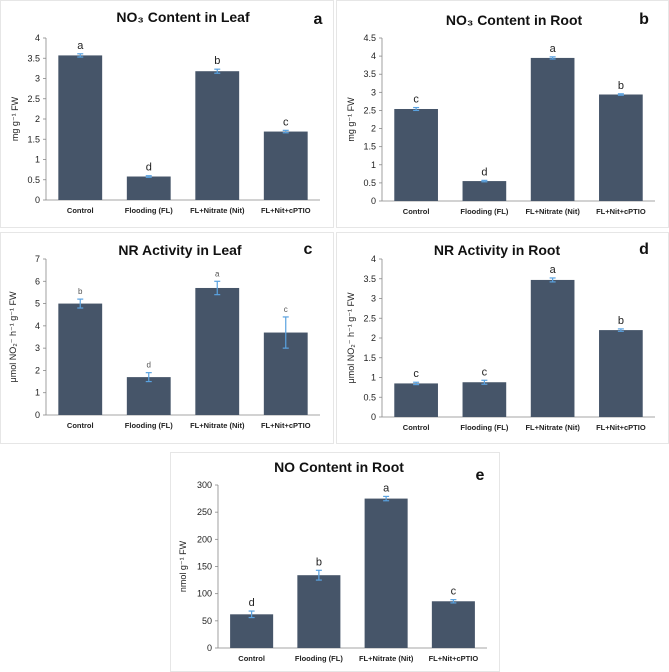 The height and width of the screenshot is (672, 669). What do you see at coordinates (207, 621) in the screenshot?
I see `y-tick-label: 50` at bounding box center [207, 621].